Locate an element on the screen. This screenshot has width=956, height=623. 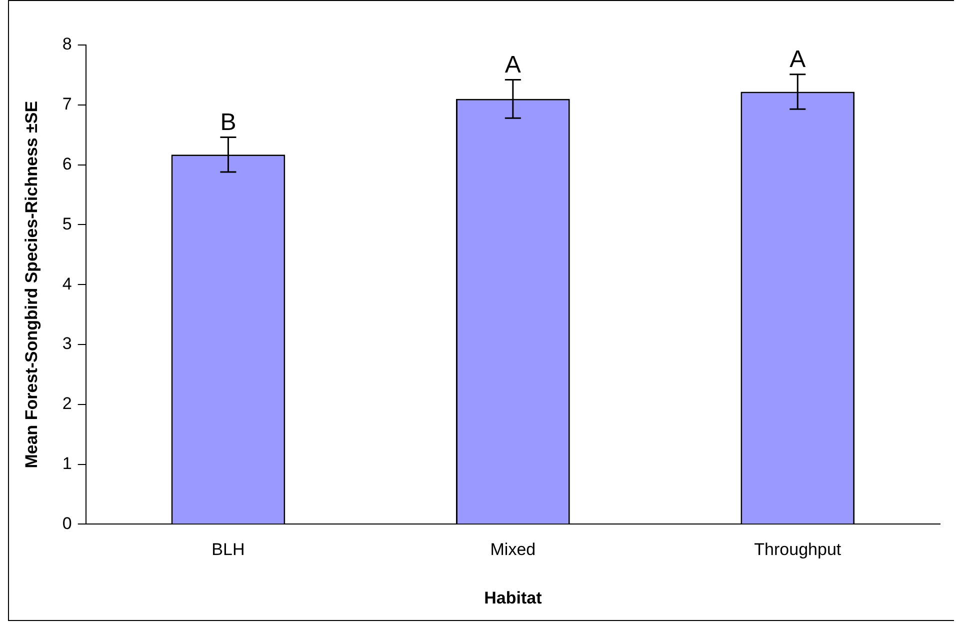
y-tick-label: 1 is located at coordinates (67, 463).